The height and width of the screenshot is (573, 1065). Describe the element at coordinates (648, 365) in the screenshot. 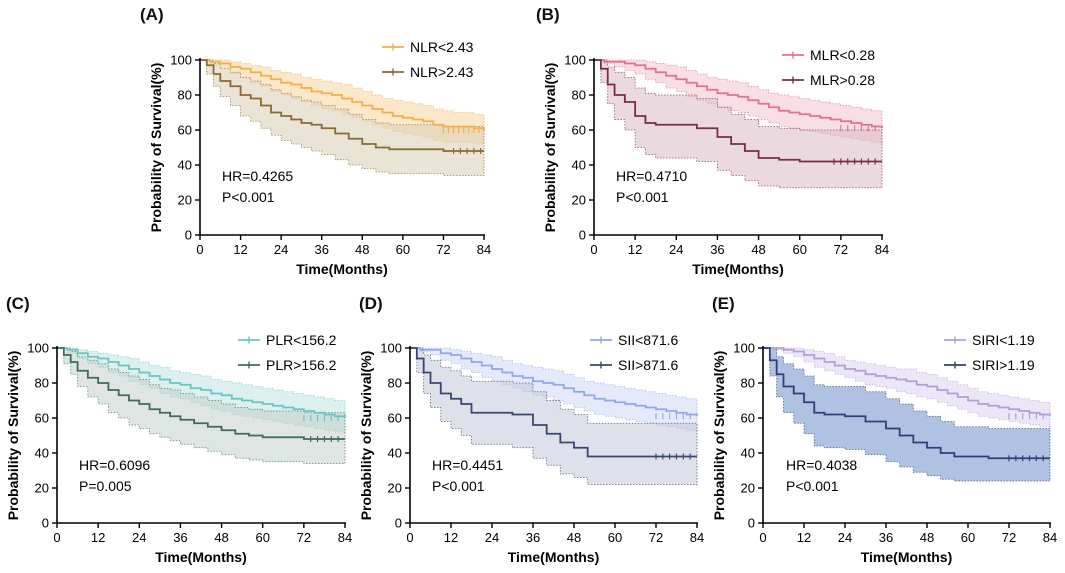

I see `legend-label: SII>871.6` at that location.